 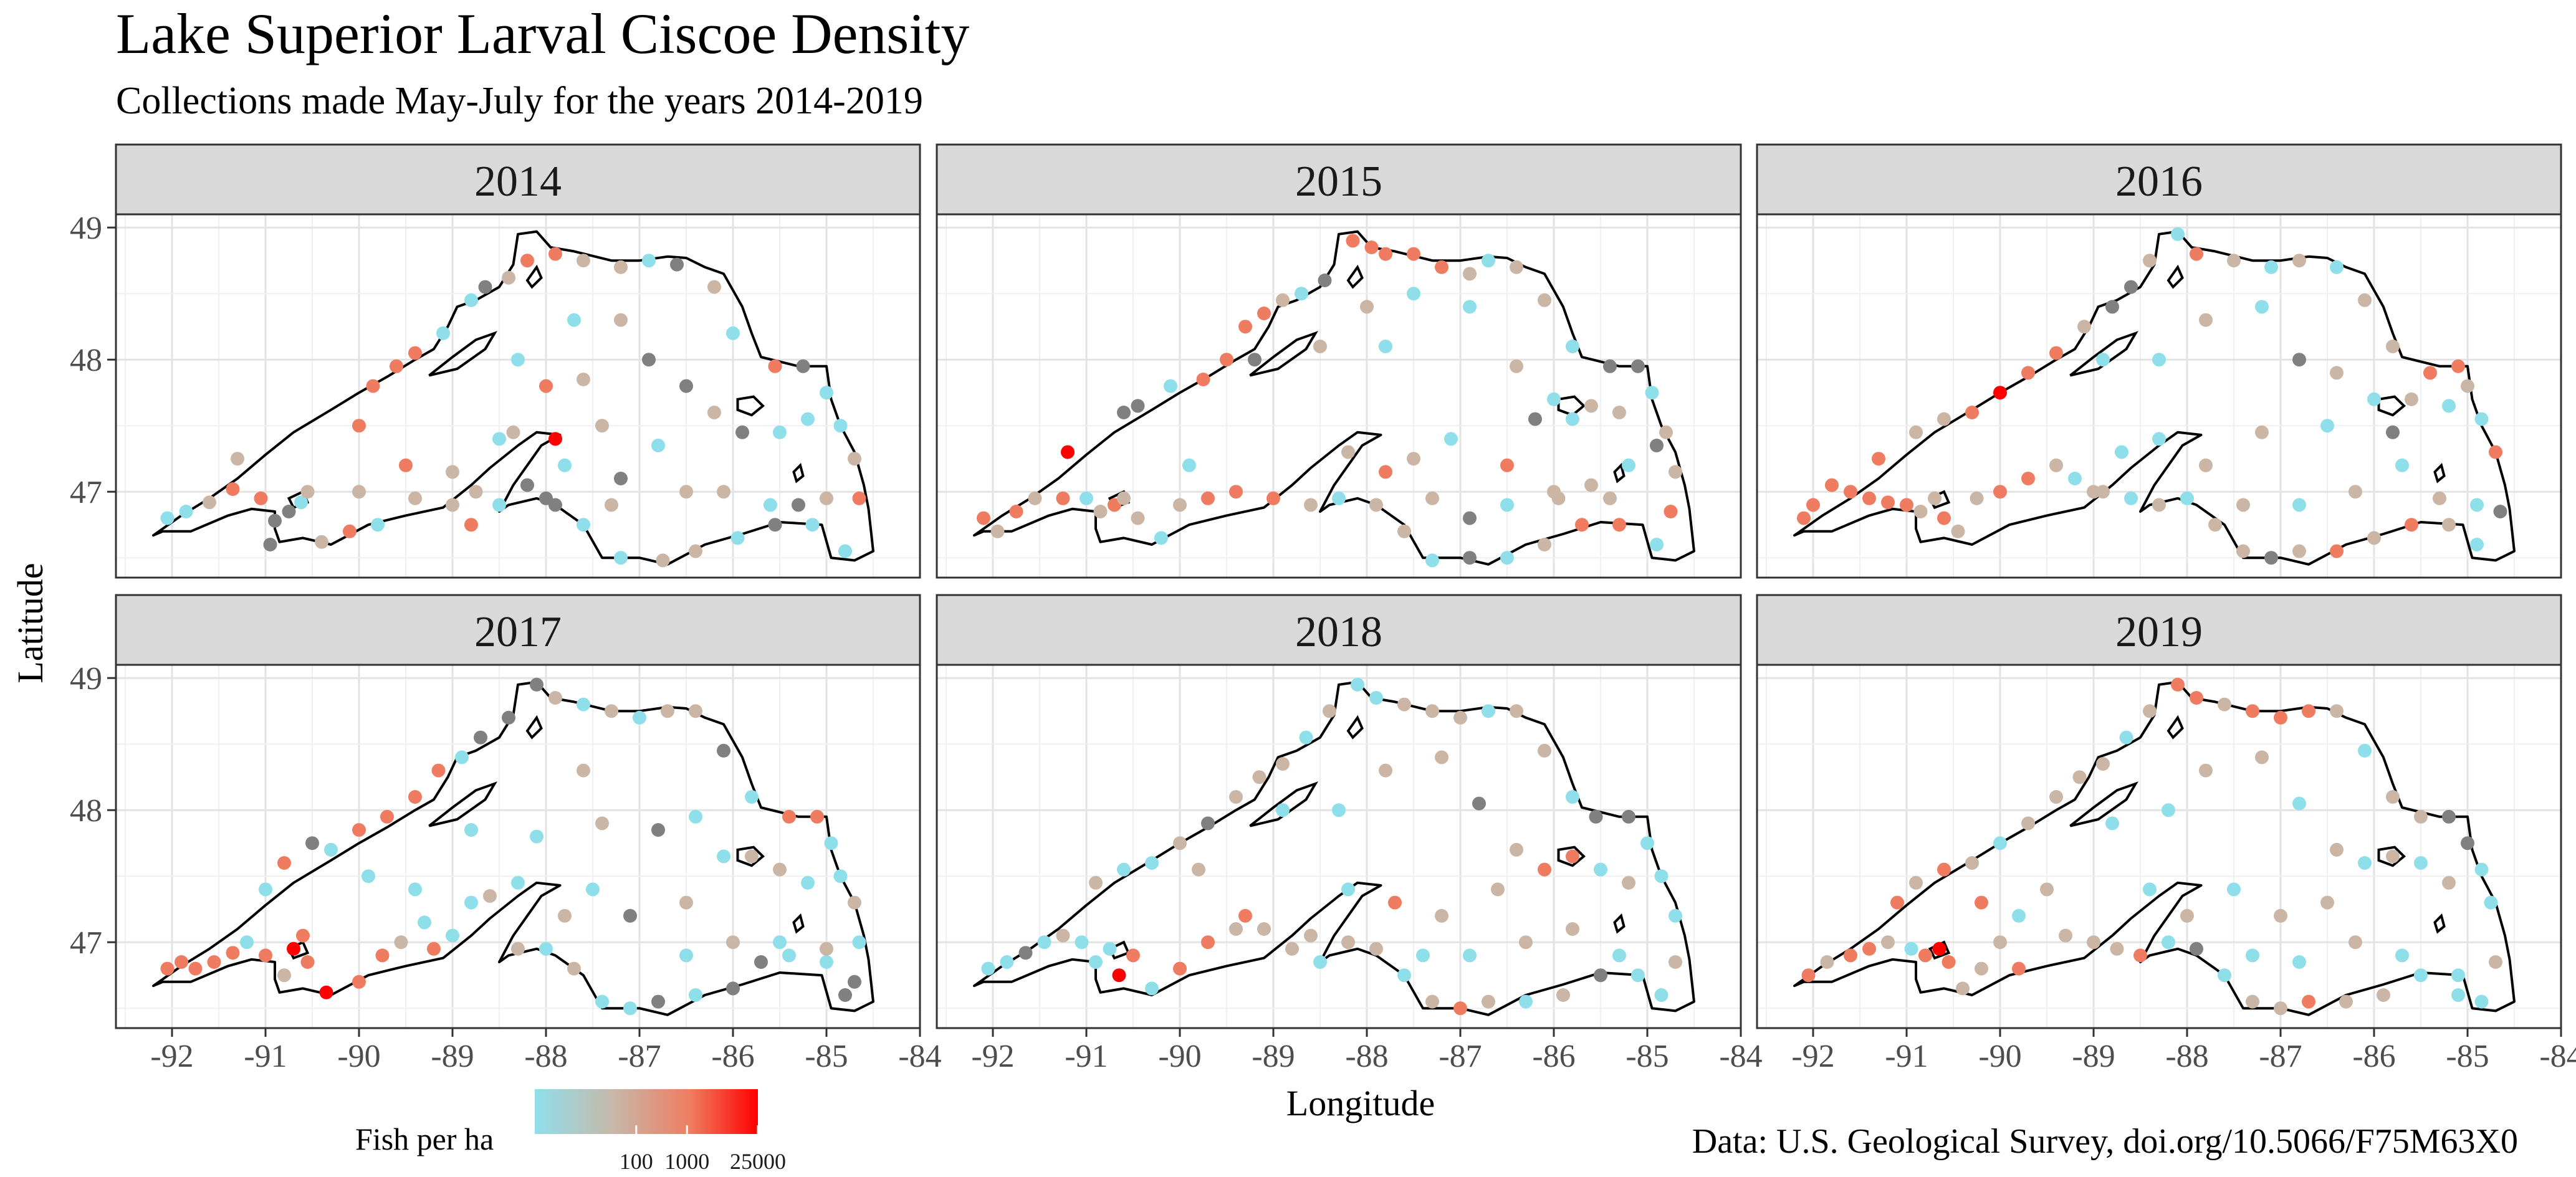 What do you see at coordinates (827, 1056) in the screenshot?
I see `x-tick-label: -85` at bounding box center [827, 1056].